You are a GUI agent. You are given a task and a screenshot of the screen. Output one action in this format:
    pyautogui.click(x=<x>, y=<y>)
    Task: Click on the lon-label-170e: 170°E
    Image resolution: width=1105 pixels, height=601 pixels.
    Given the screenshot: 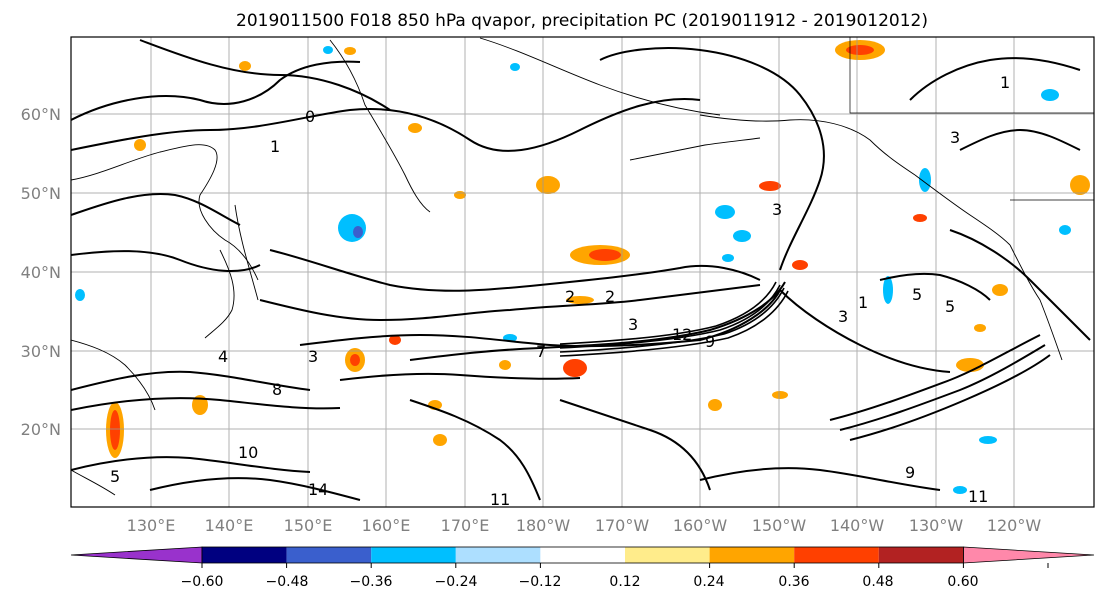 What is the action you would take?
    pyautogui.click(x=465, y=525)
    